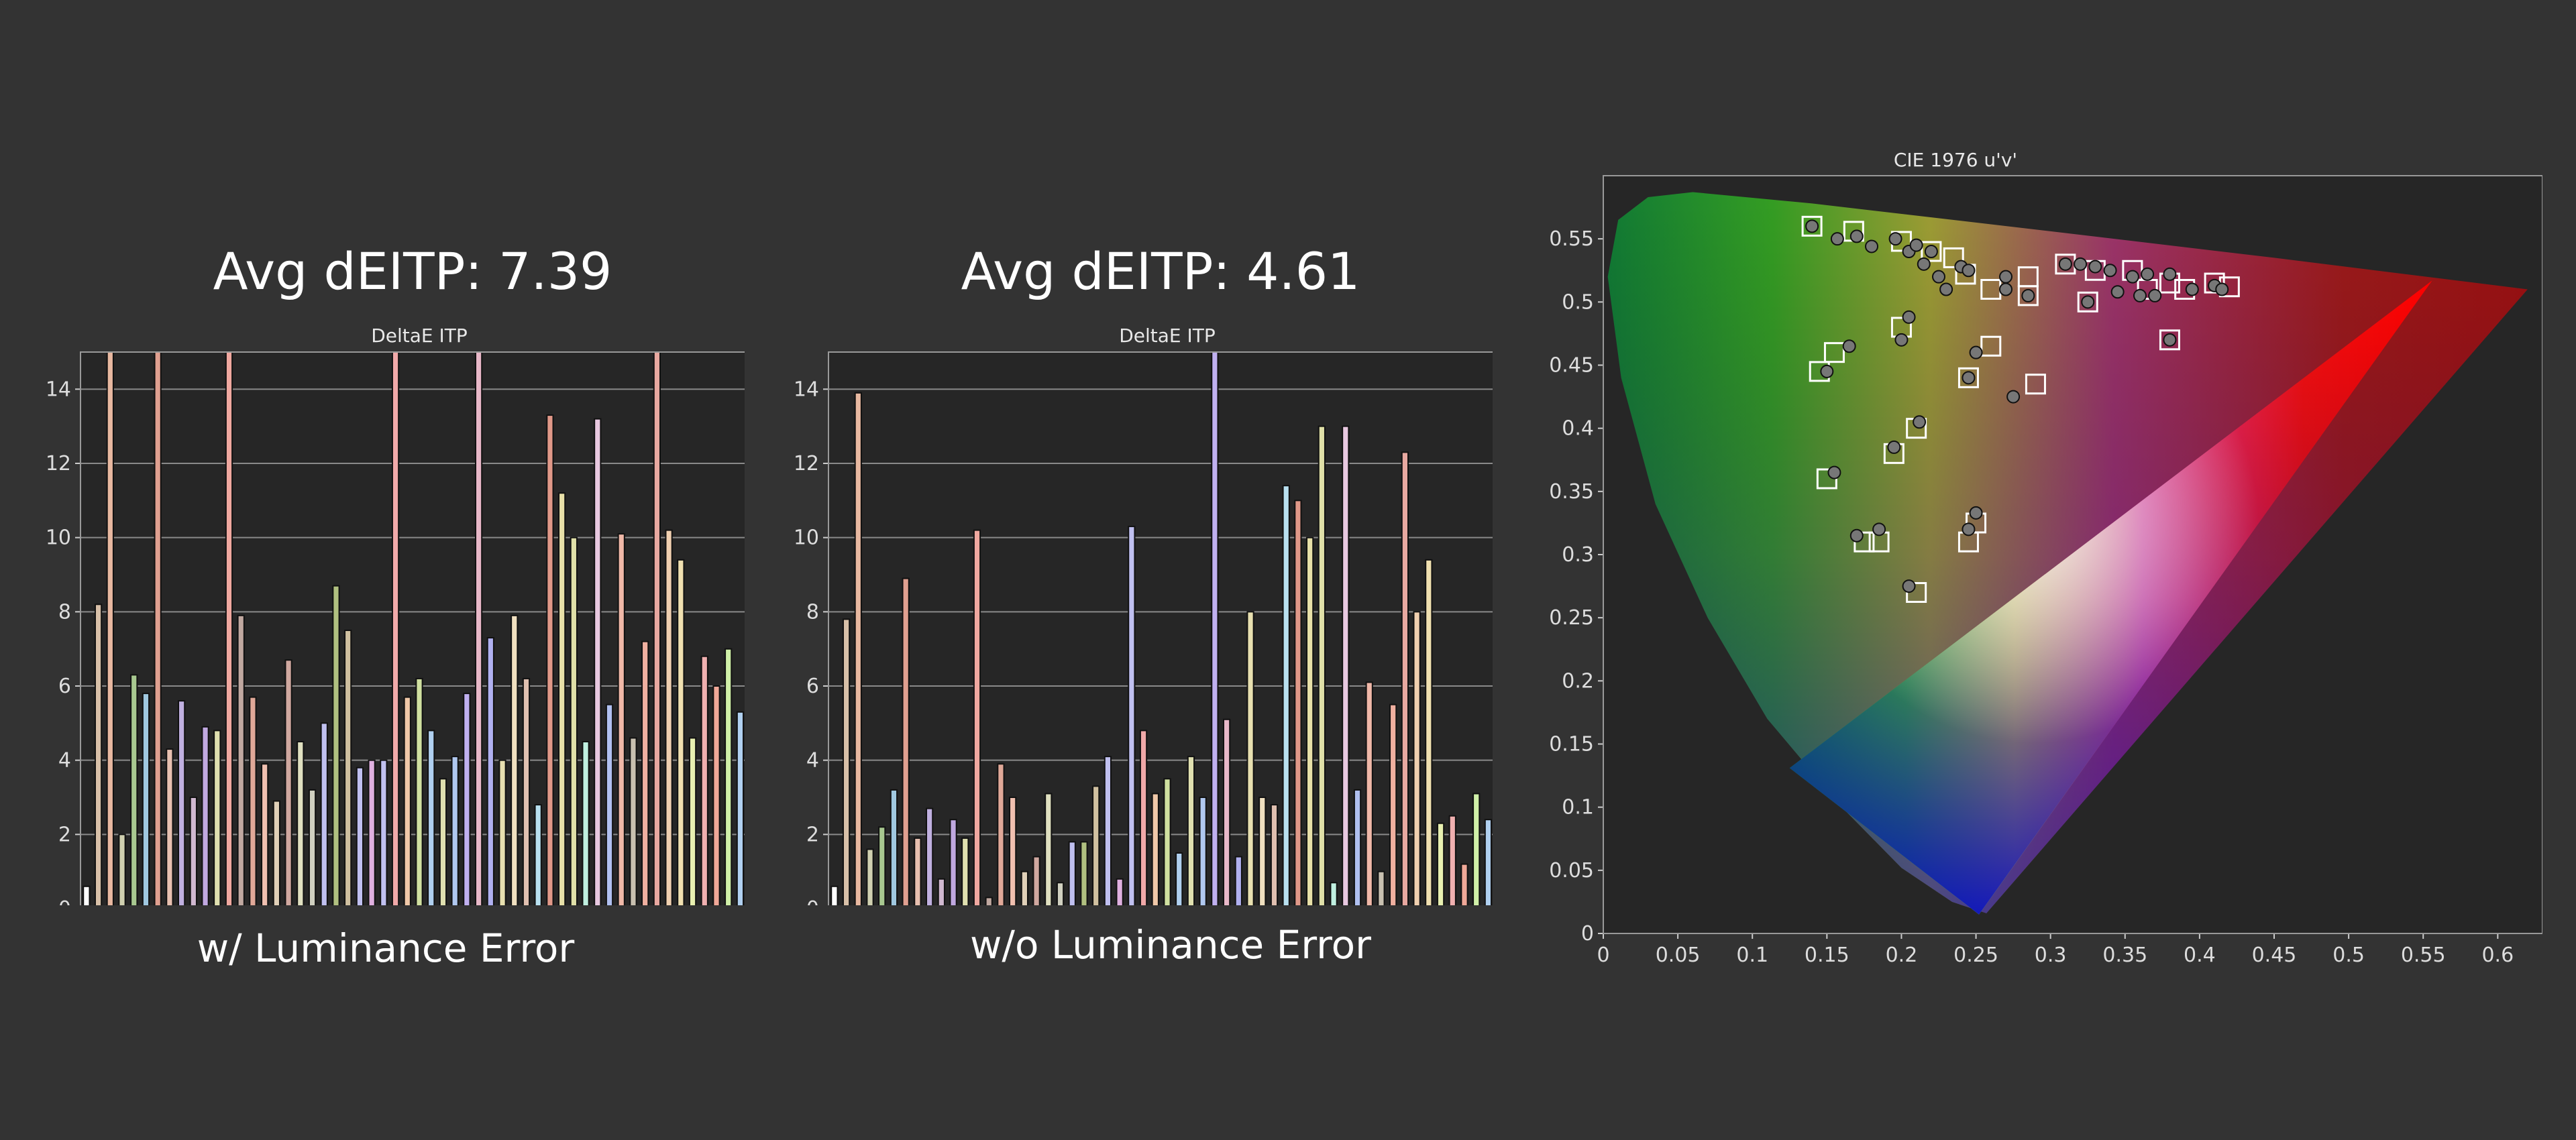 This screenshot has height=1140, width=2576. Describe the element at coordinates (1578, 302) in the screenshot. I see `cie-y-tick-label: 0.5` at that location.